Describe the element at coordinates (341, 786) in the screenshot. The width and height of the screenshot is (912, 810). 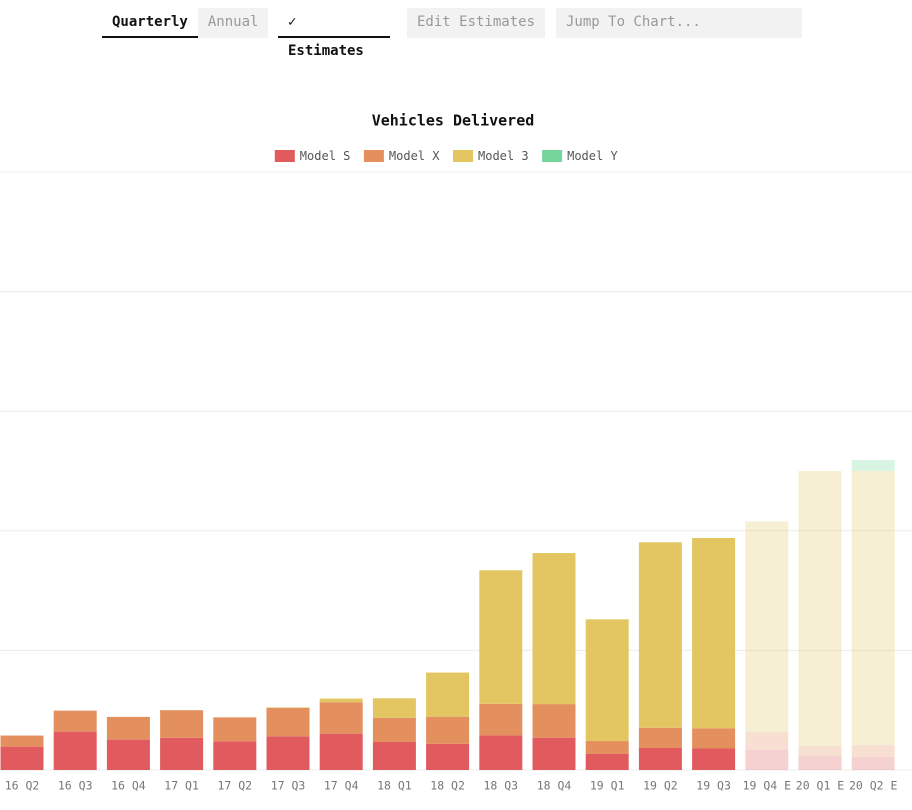
I see `x-tick-label: 17 Q4` at that location.